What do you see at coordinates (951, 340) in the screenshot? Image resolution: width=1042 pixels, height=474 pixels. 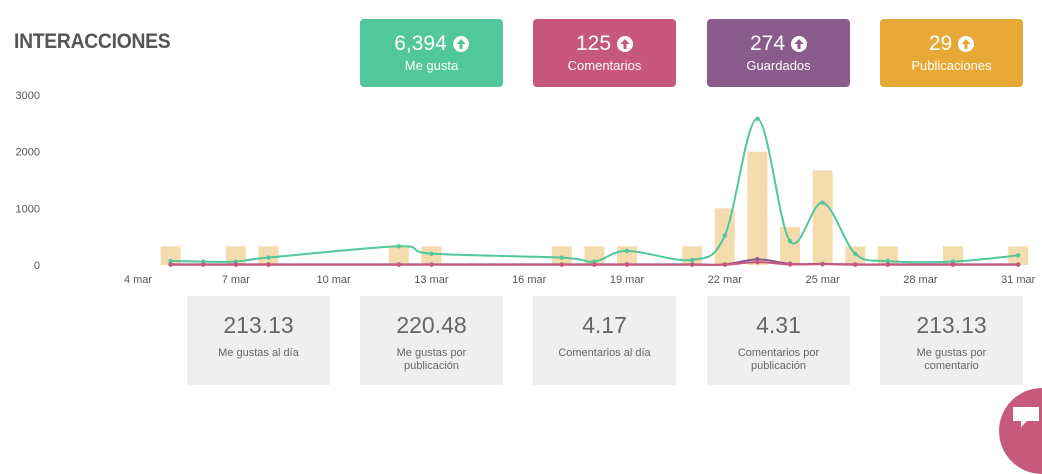 I see `stat-likes-per-comment: 213.13 Me gustas por comentario` at bounding box center [951, 340].